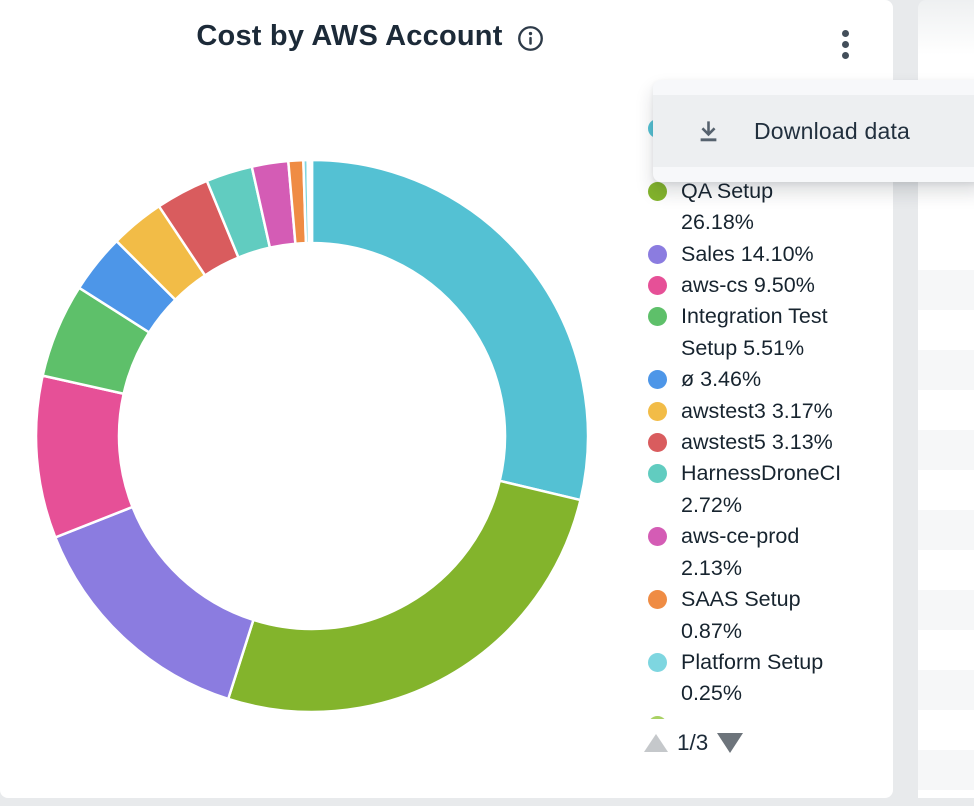 This screenshot has width=974, height=806. Describe the element at coordinates (349, 36) in the screenshot. I see `page-title: Cost by AWS Account` at that location.